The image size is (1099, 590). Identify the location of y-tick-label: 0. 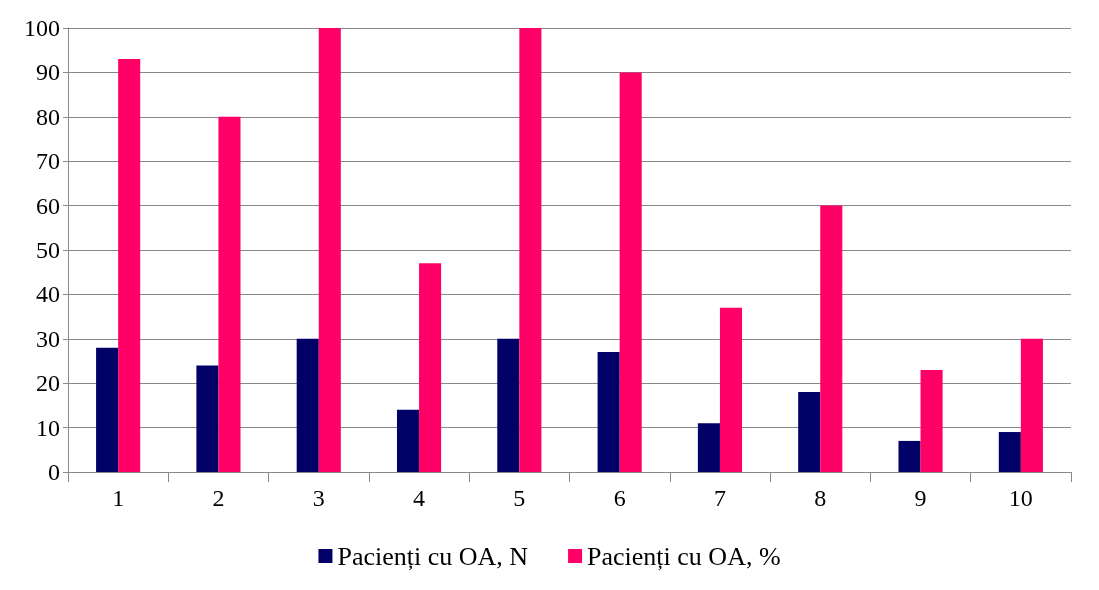
(54, 472).